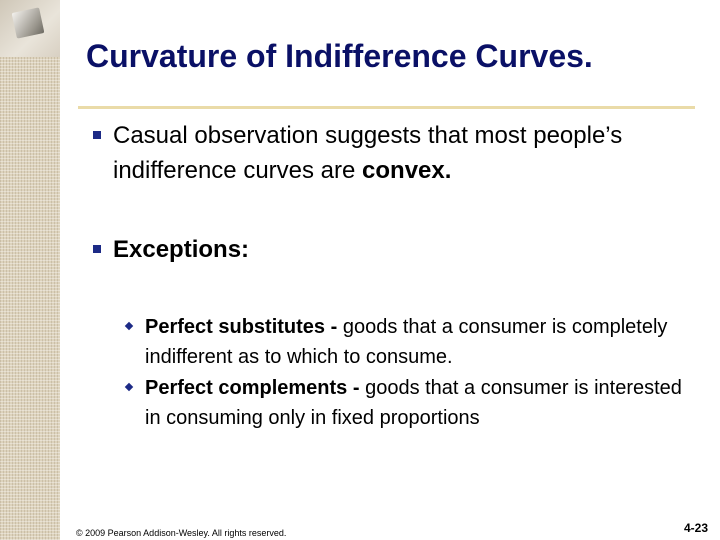  Describe the element at coordinates (407, 170) in the screenshot. I see `bullet-bold-text: convex.` at that location.